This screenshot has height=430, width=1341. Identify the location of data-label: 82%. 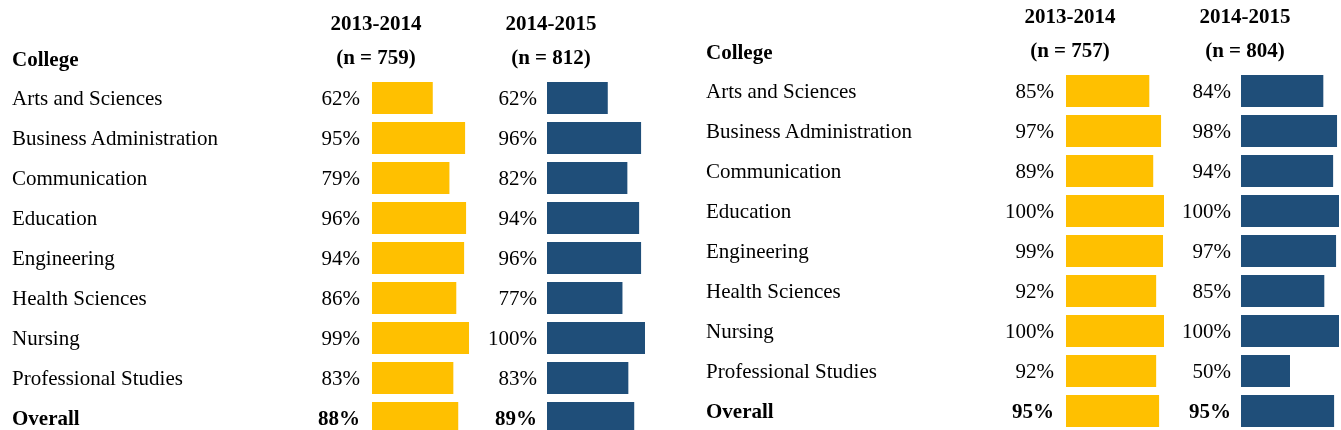
(517, 178).